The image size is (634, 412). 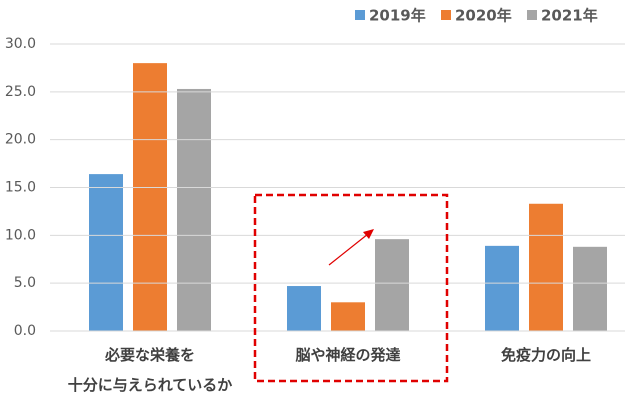 What do you see at coordinates (25, 331) in the screenshot?
I see `y-tick-label: 0.0` at bounding box center [25, 331].